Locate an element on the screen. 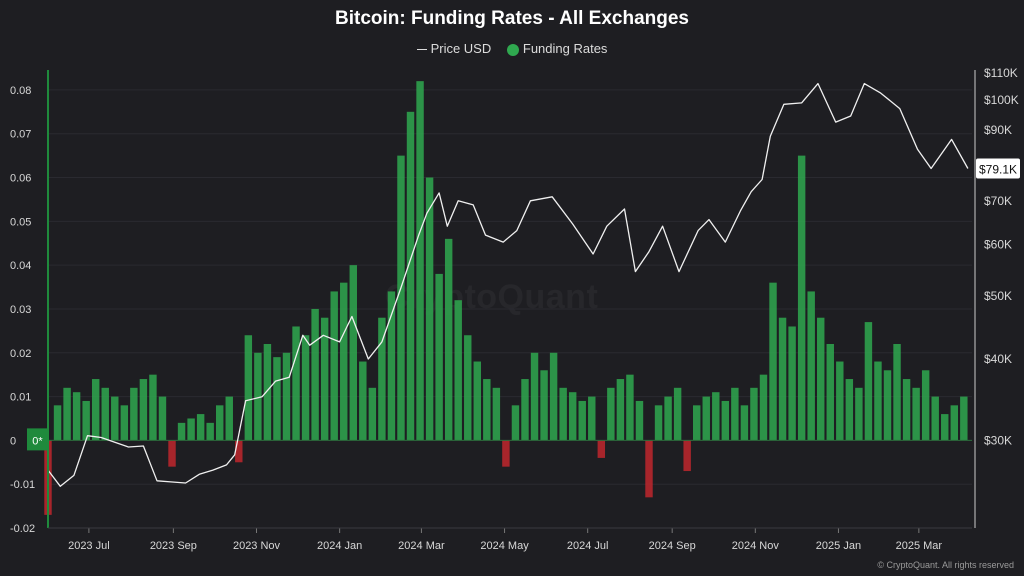 This screenshot has height=576, width=1024. right-axis-tick-label: $90K is located at coordinates (998, 130).